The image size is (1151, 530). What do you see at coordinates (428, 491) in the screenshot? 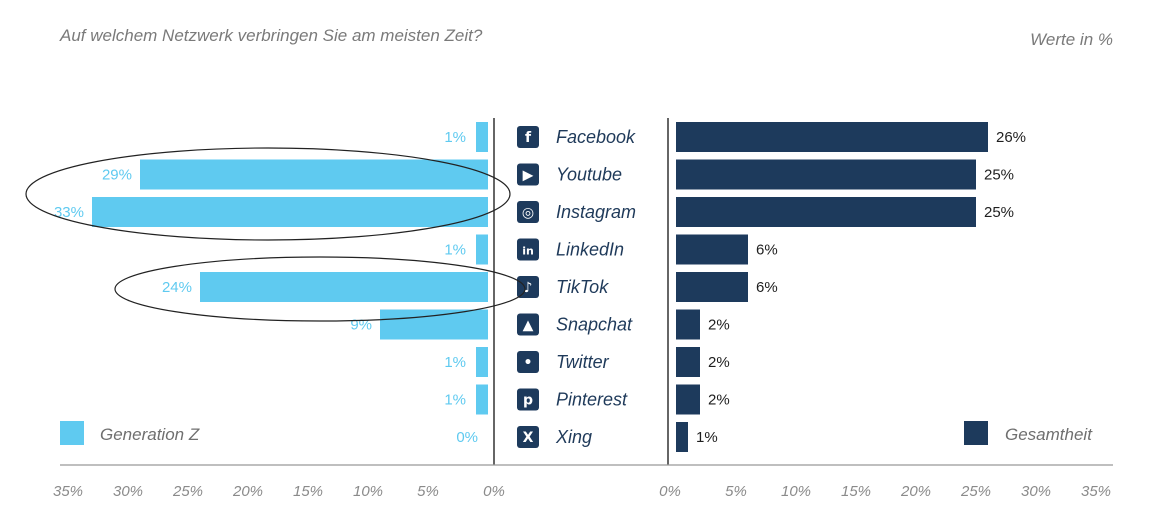
I see `left-tick-5: 5%` at bounding box center [428, 491].